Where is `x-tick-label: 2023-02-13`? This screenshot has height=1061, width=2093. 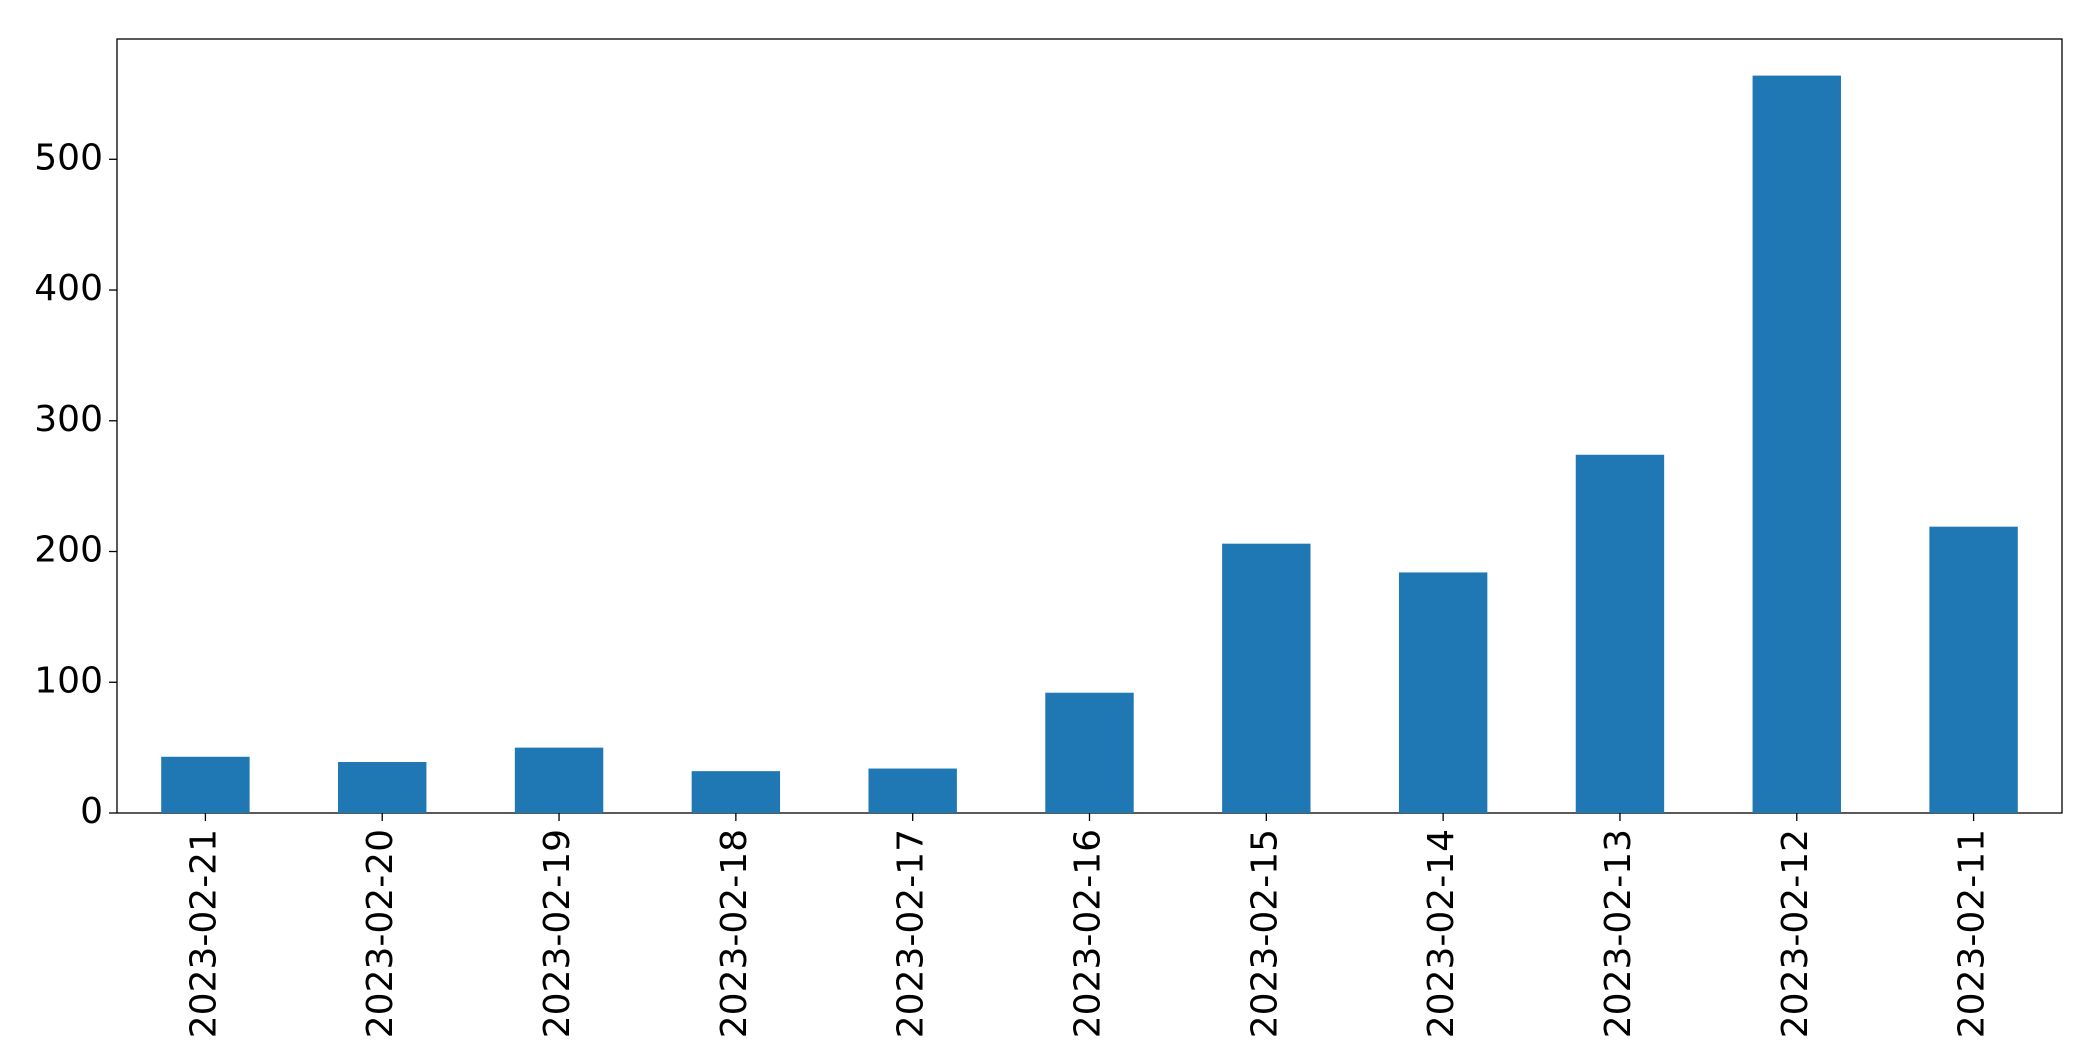 x-tick-label: 2023-02-13 is located at coordinates (1618, 933).